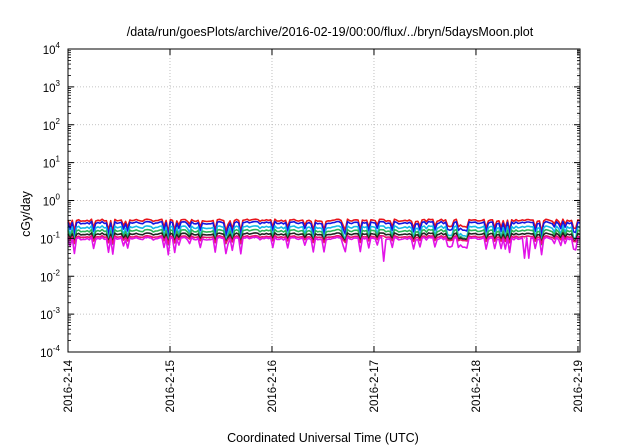 The height and width of the screenshot is (448, 640). What do you see at coordinates (52, 125) in the screenshot?
I see `y-tick-label: 10²` at bounding box center [52, 125].